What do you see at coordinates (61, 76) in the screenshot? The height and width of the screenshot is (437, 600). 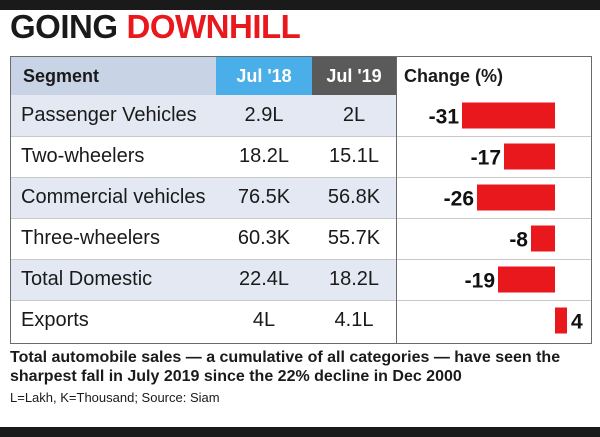 I see `header-segment: Segment` at bounding box center [61, 76].